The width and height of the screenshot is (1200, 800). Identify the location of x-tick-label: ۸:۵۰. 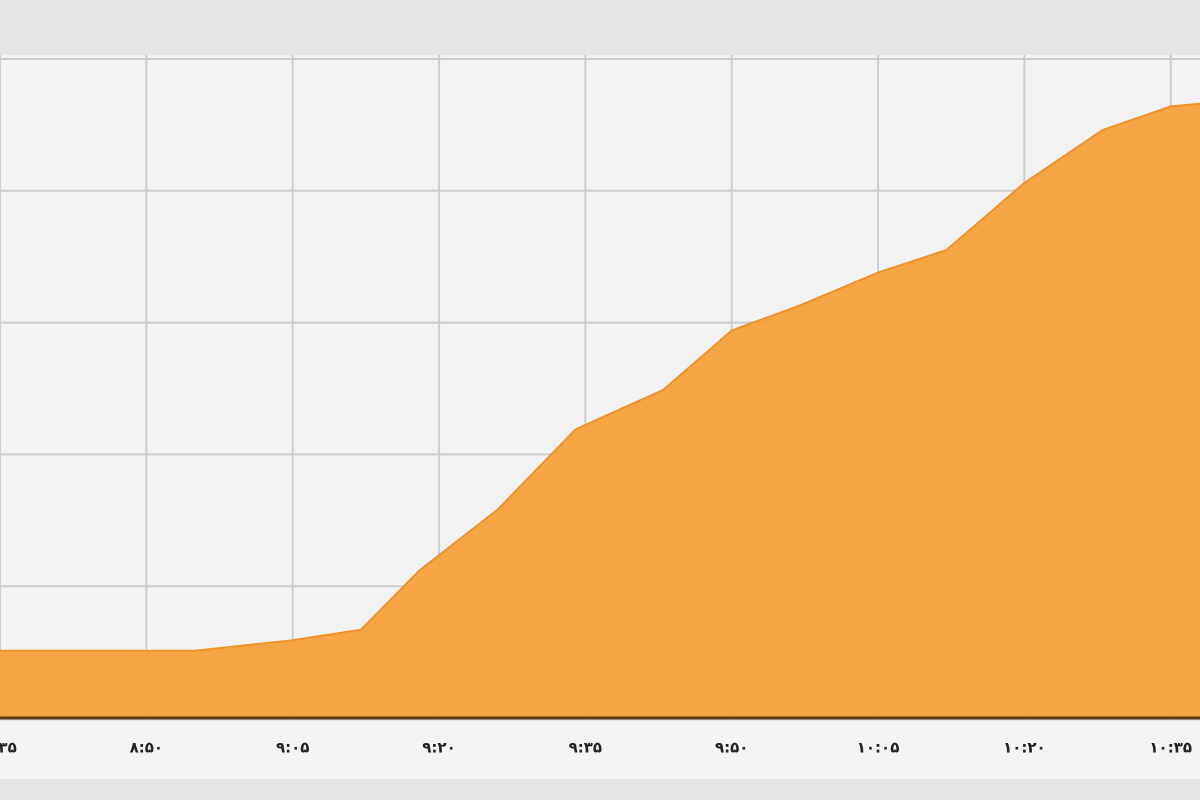
(146, 748).